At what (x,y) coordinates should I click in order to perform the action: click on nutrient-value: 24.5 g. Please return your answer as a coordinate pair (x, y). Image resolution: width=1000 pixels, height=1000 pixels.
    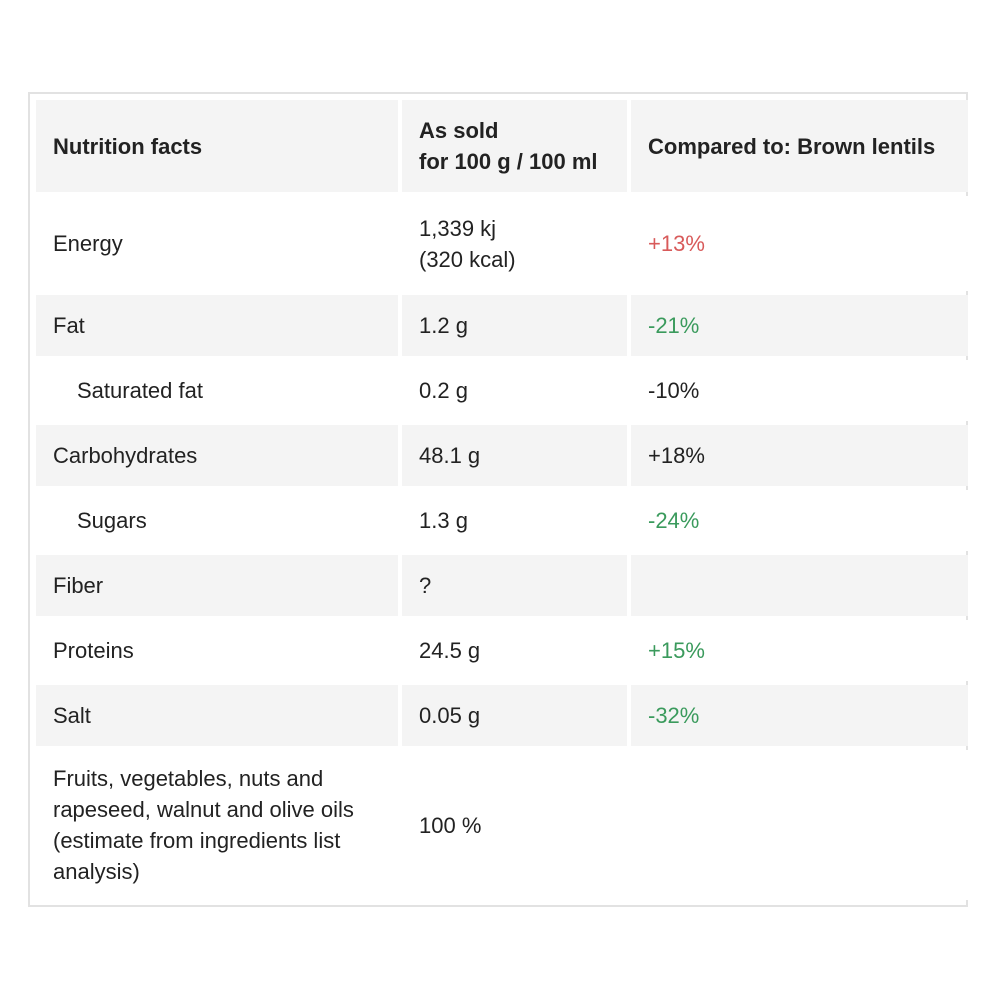
    Looking at the image, I should click on (514, 650).